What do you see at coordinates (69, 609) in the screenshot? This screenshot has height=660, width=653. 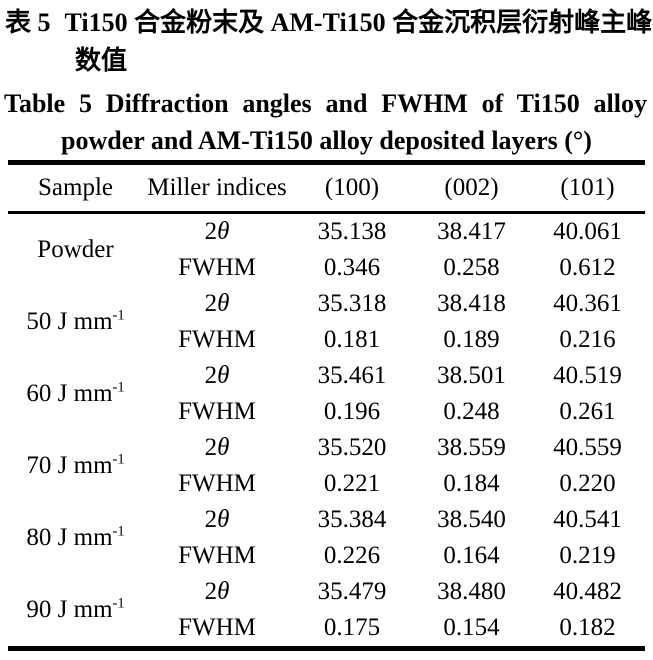 I see `sample-label: 90 J mm` at bounding box center [69, 609].